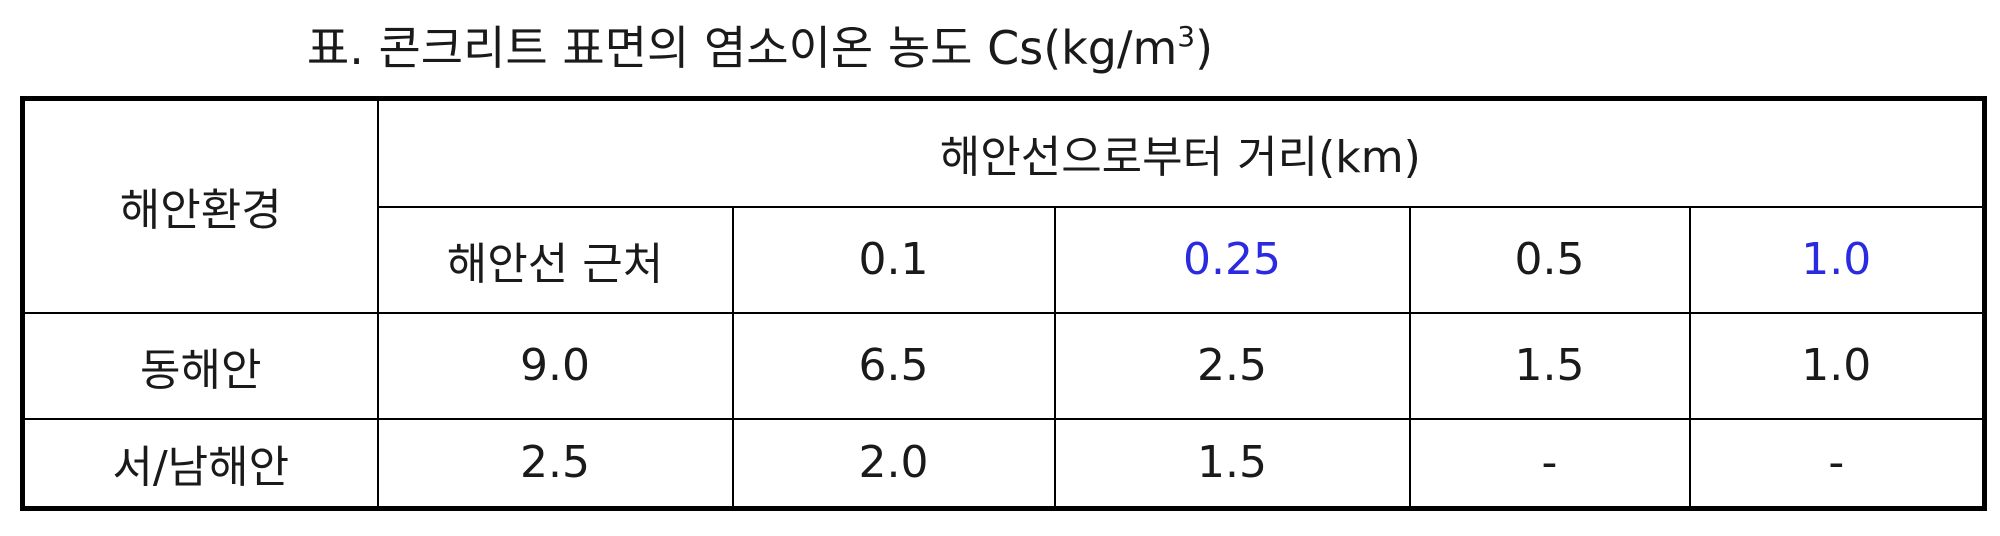 The image size is (2000, 536). Describe the element at coordinates (893, 259) in the screenshot. I see `header-distance-0-1: 0.1` at that location.